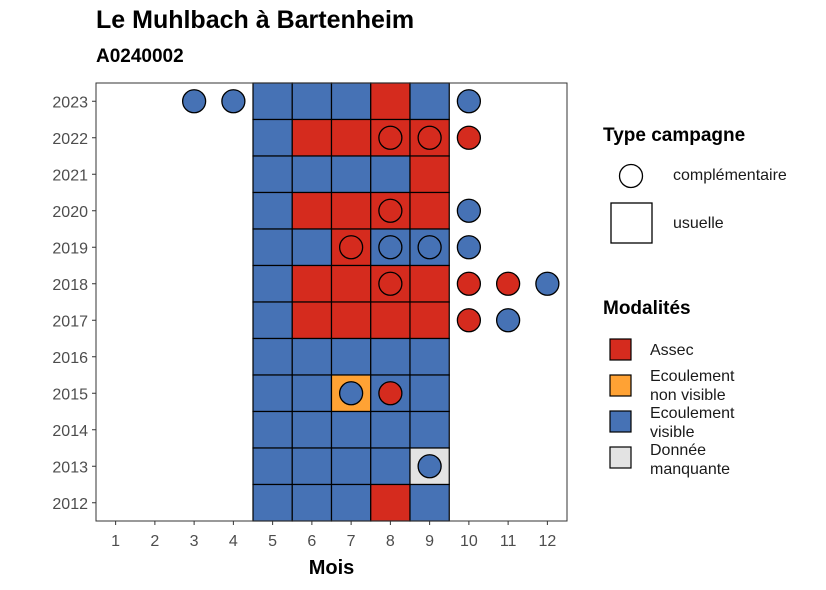 This screenshot has height=590, width=826. What do you see at coordinates (647, 308) in the screenshot?
I see `legend-modalites-title: Modalités` at bounding box center [647, 308].